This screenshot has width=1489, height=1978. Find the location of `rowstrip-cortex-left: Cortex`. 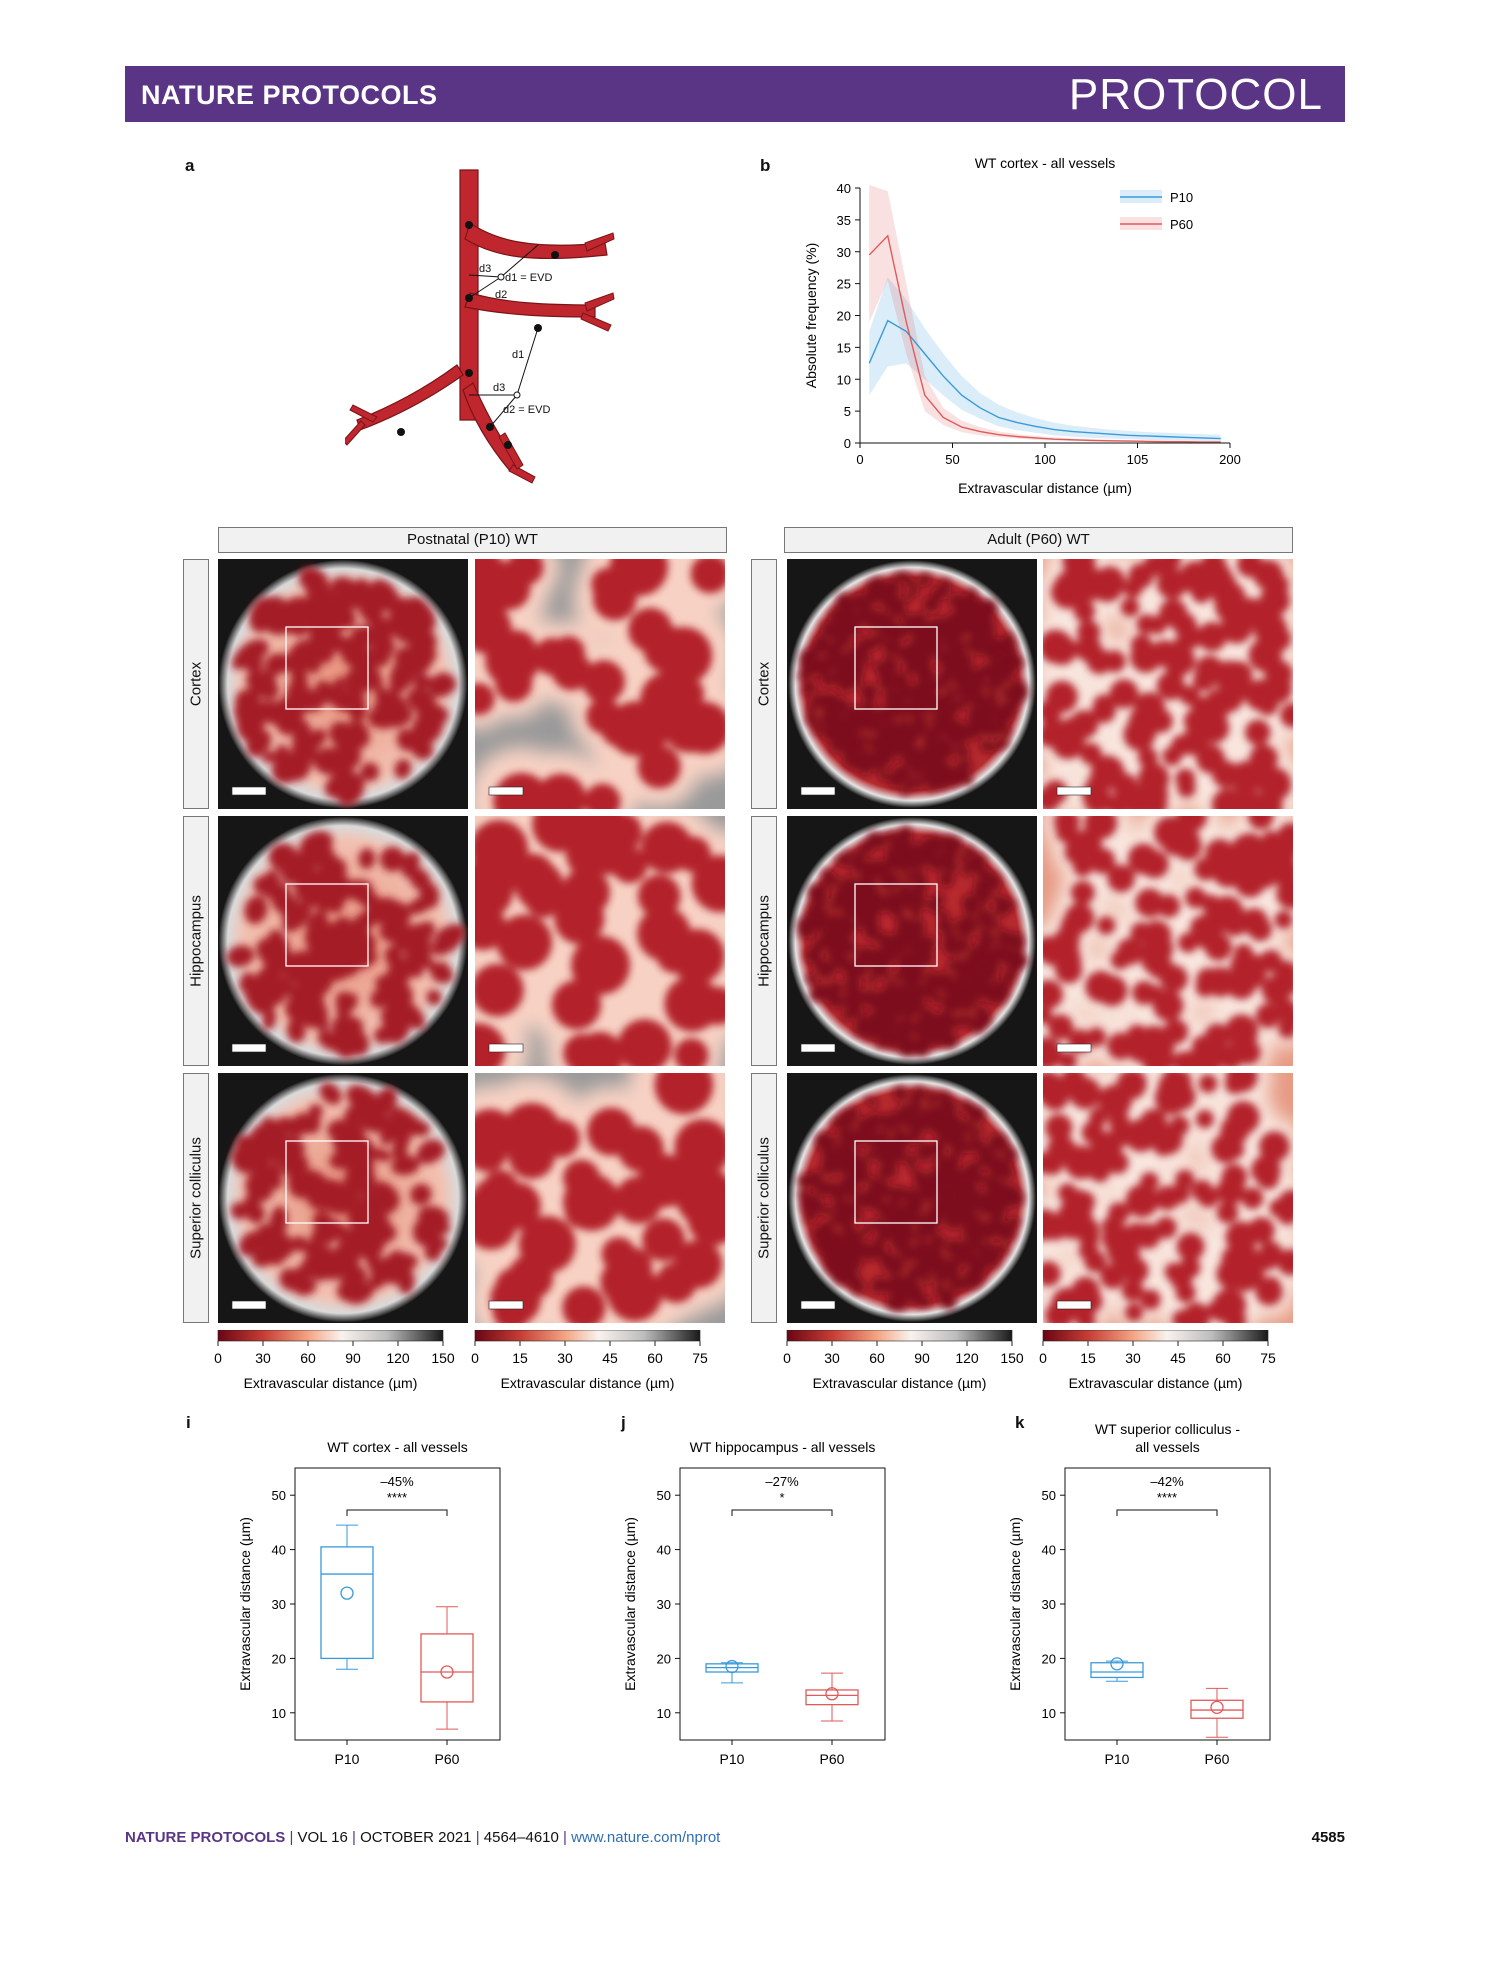

rowstrip-cortex-left: Cortex is located at coordinates (196, 684).